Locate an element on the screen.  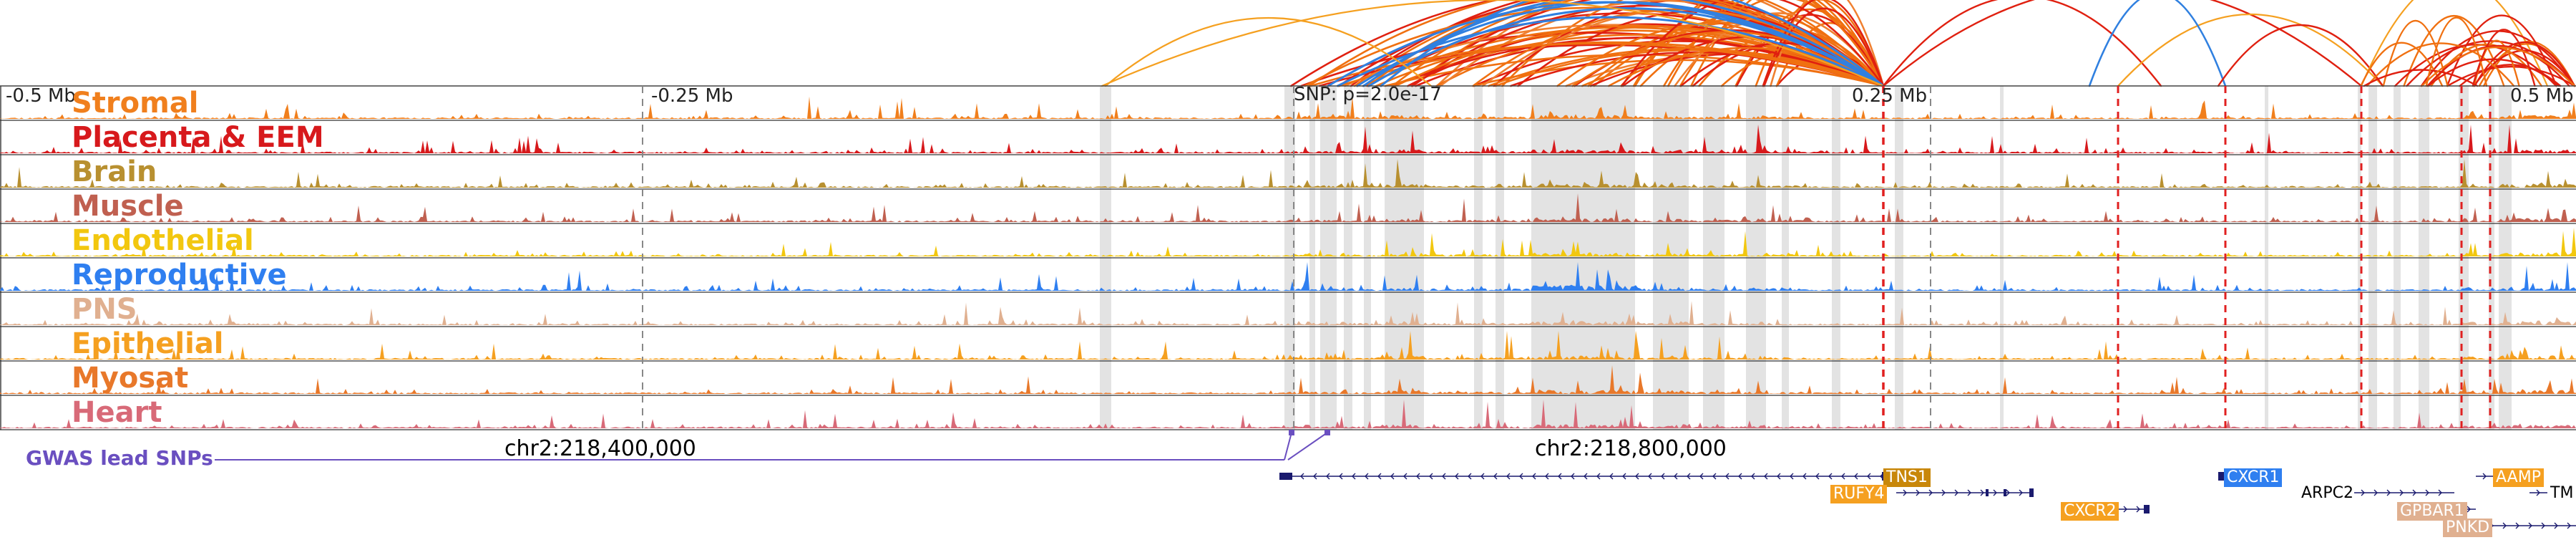
axis-tick-label-neg-0-5: -0.5 Mb is located at coordinates (41, 96).